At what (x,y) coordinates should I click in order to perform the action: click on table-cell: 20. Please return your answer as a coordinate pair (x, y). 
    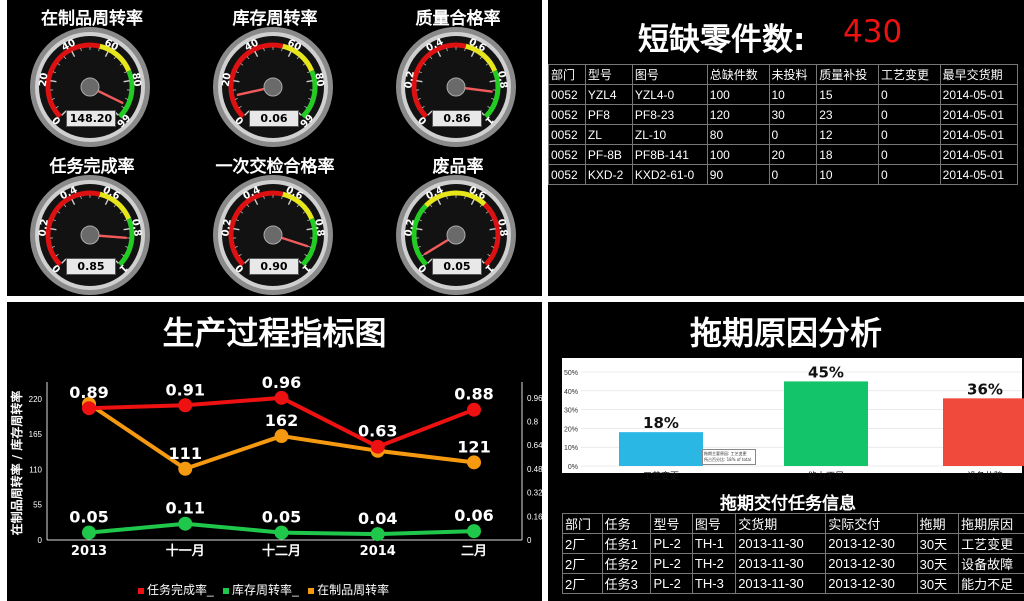
    Looking at the image, I should click on (793, 154).